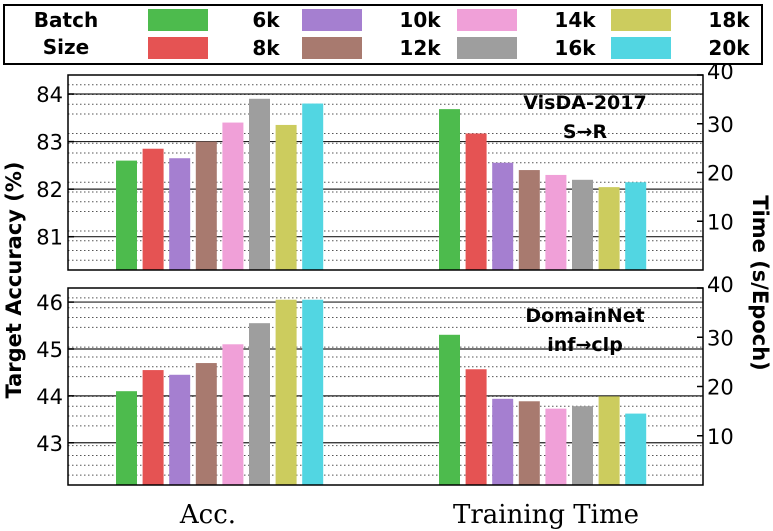  Describe the element at coordinates (66, 47) in the screenshot. I see `legend-title-line2: Size` at that location.